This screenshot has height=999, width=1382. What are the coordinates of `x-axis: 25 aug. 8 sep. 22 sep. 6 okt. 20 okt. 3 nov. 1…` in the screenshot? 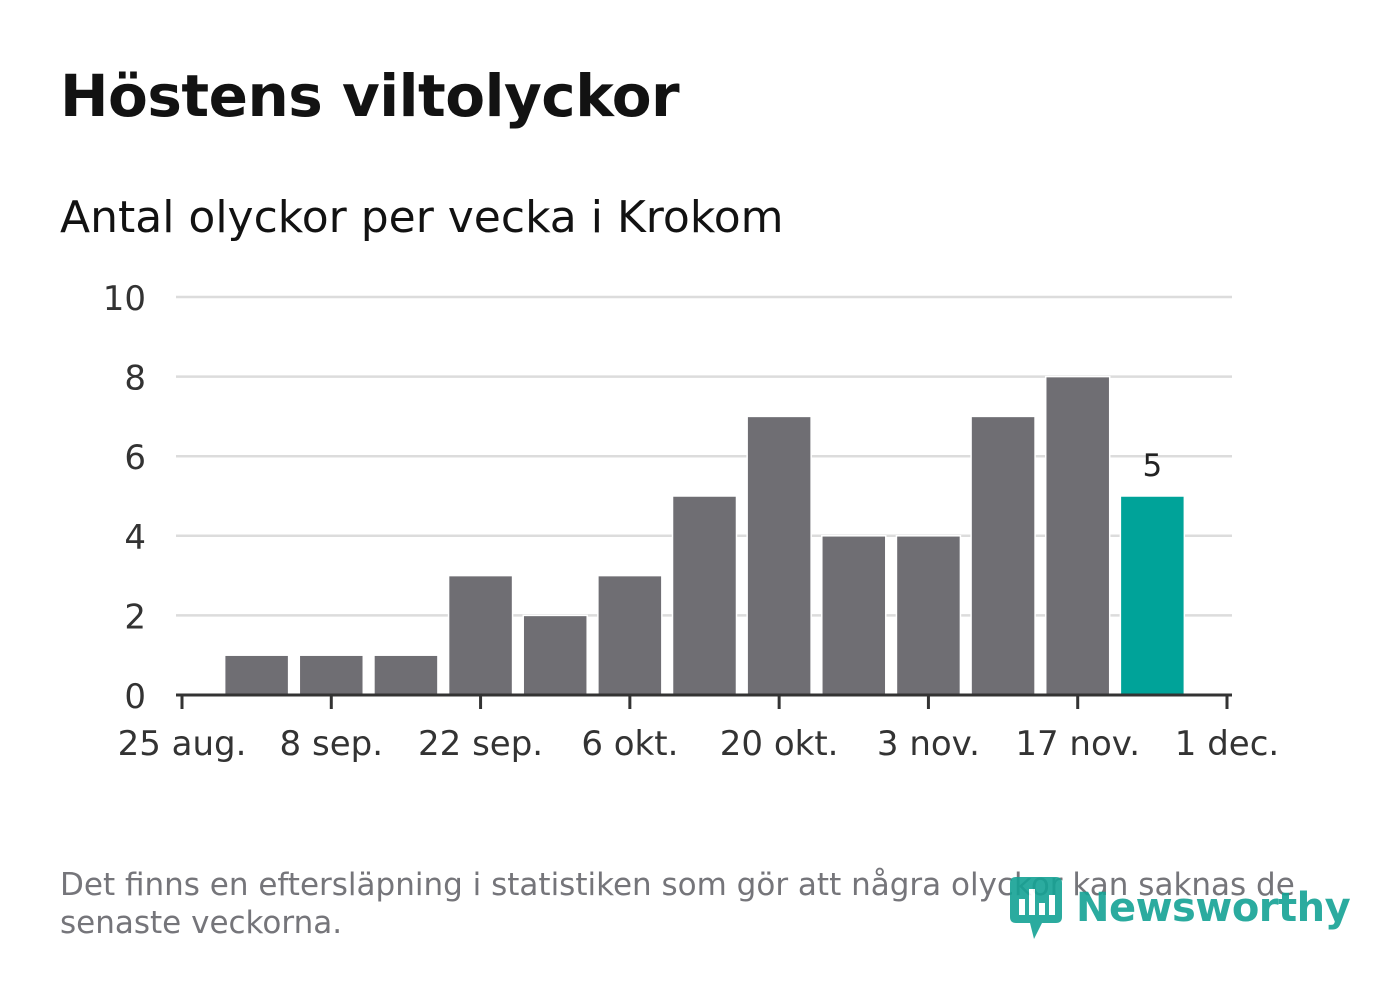 It's located at (698, 728).